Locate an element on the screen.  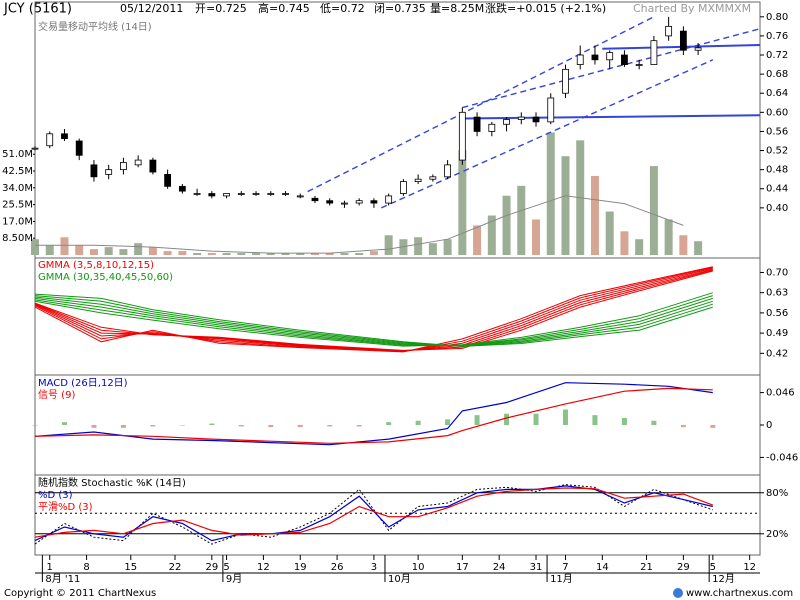
x-tick-label: 14 is located at coordinates (602, 567).